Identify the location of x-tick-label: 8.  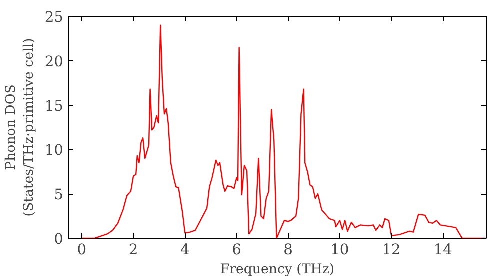
(289, 250).